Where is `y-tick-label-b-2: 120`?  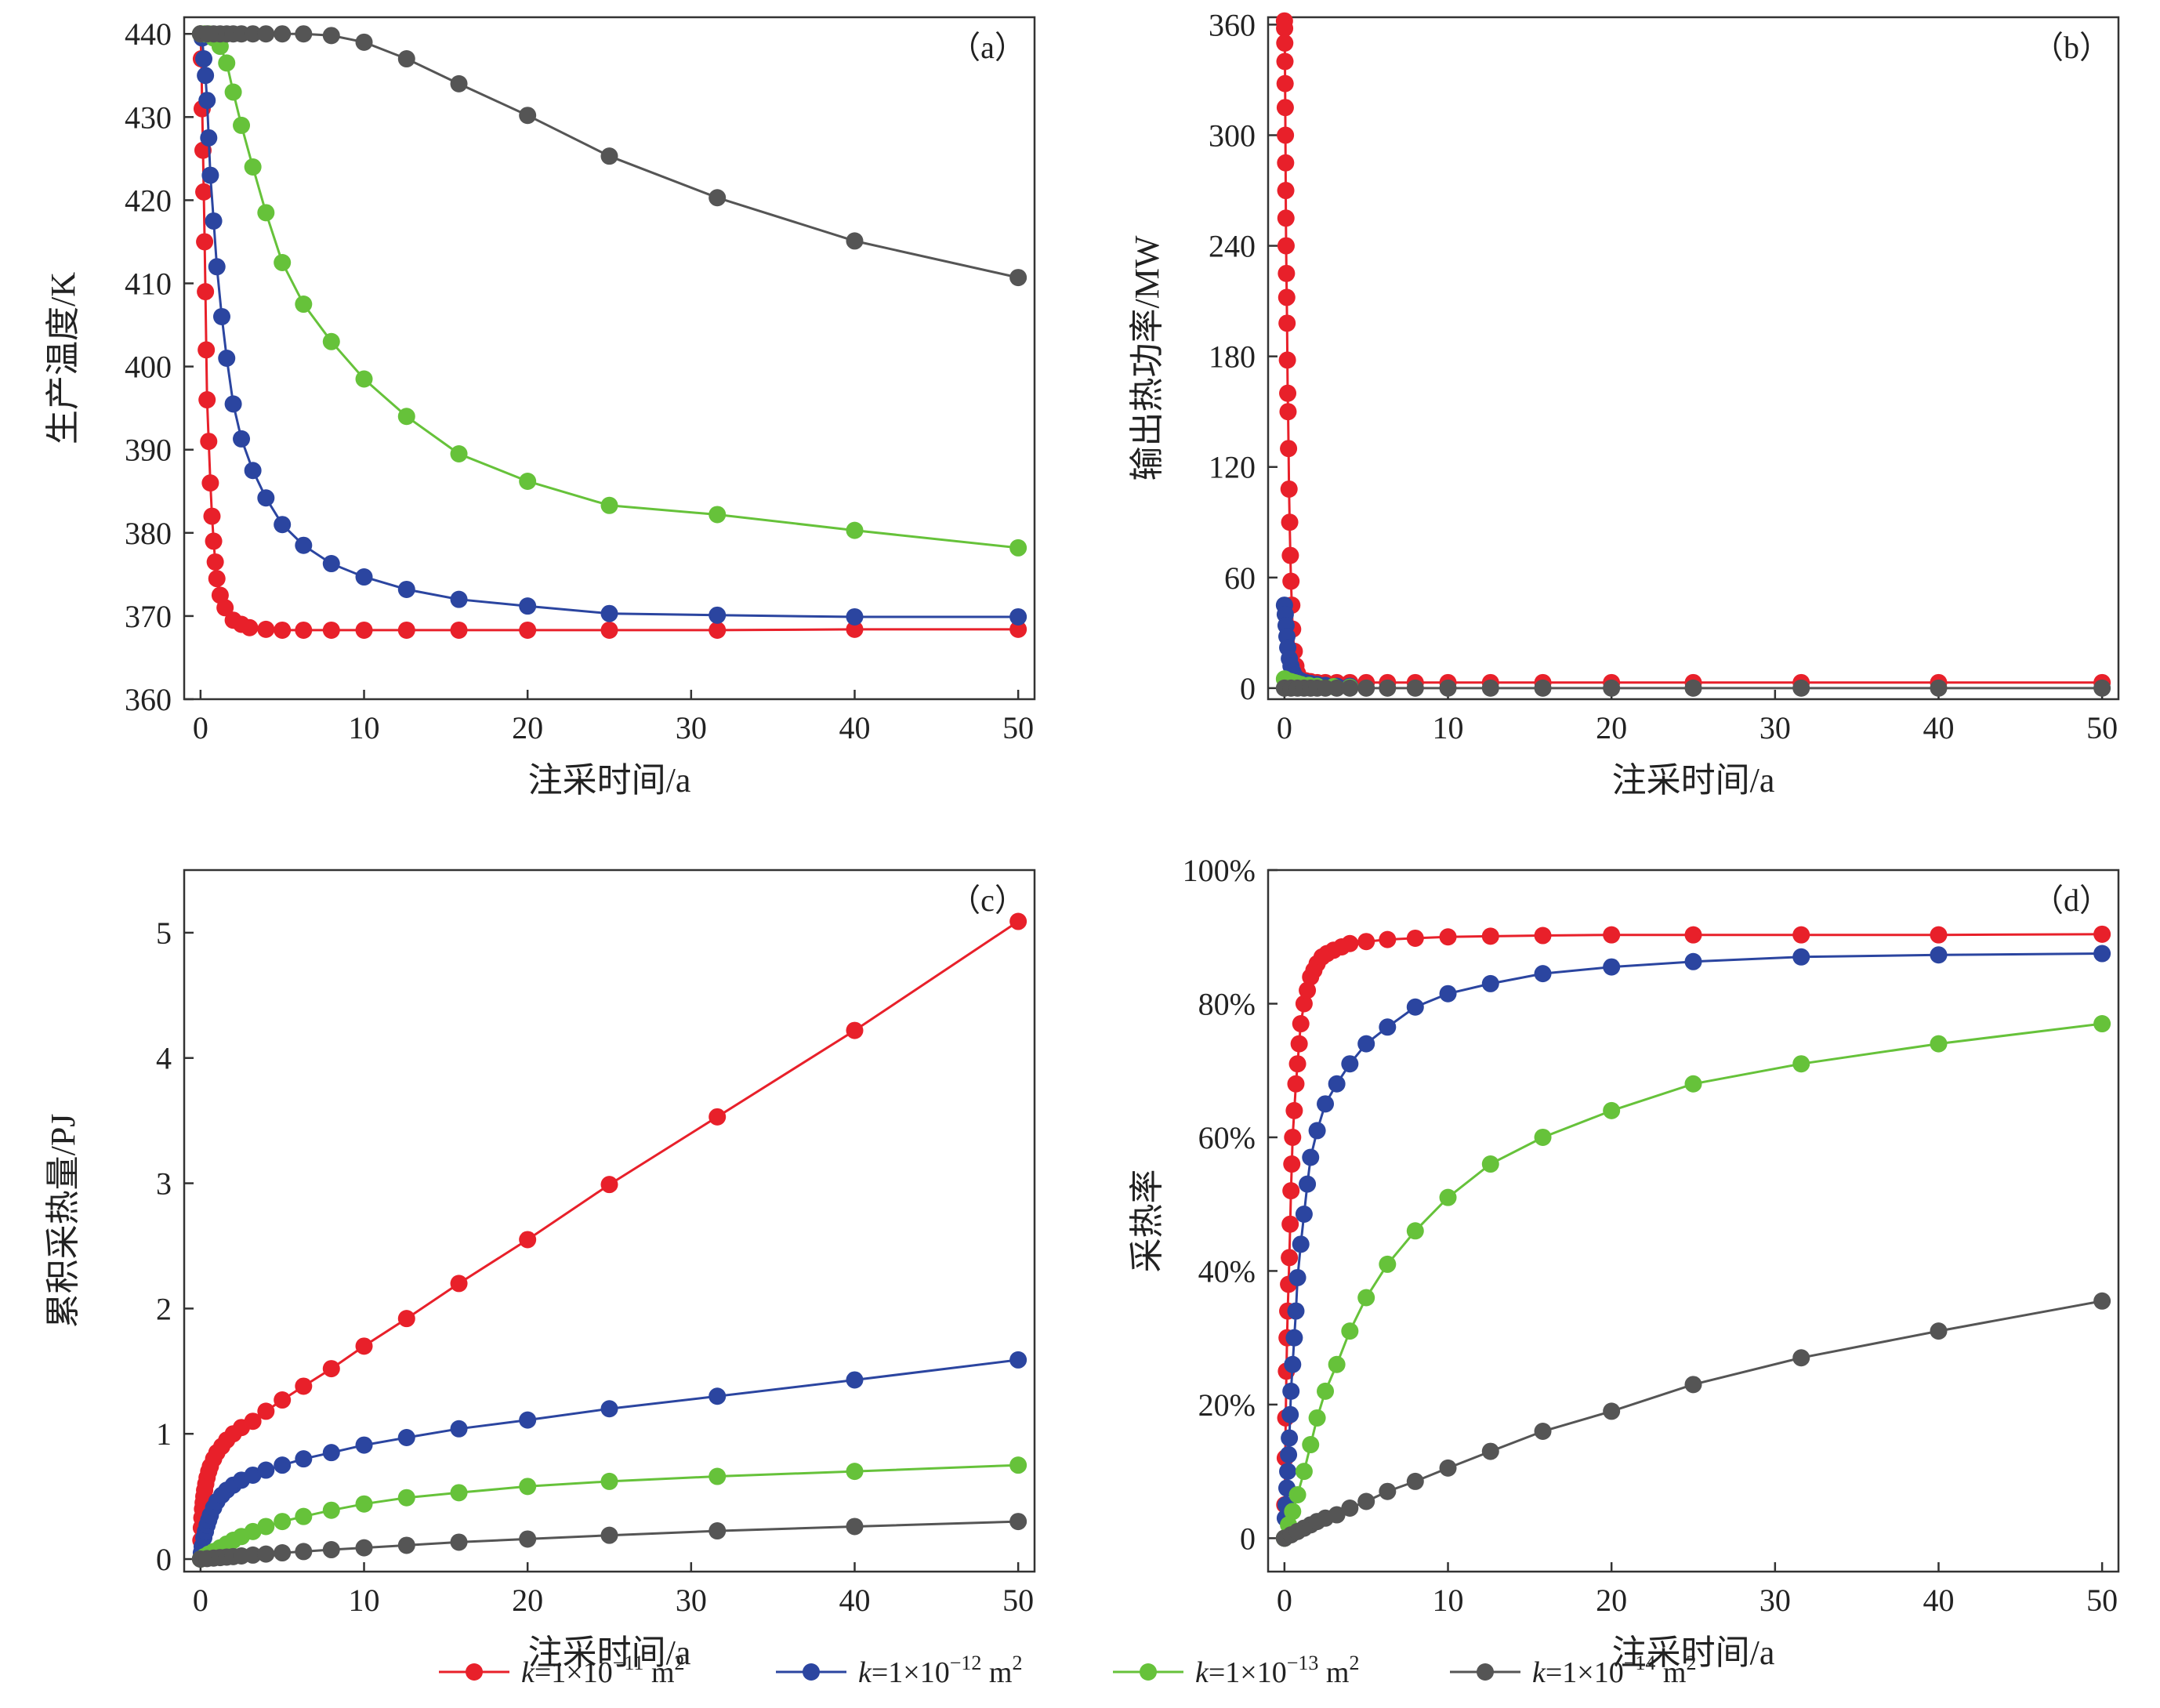 y-tick-label-b-2: 120 is located at coordinates (1232, 468).